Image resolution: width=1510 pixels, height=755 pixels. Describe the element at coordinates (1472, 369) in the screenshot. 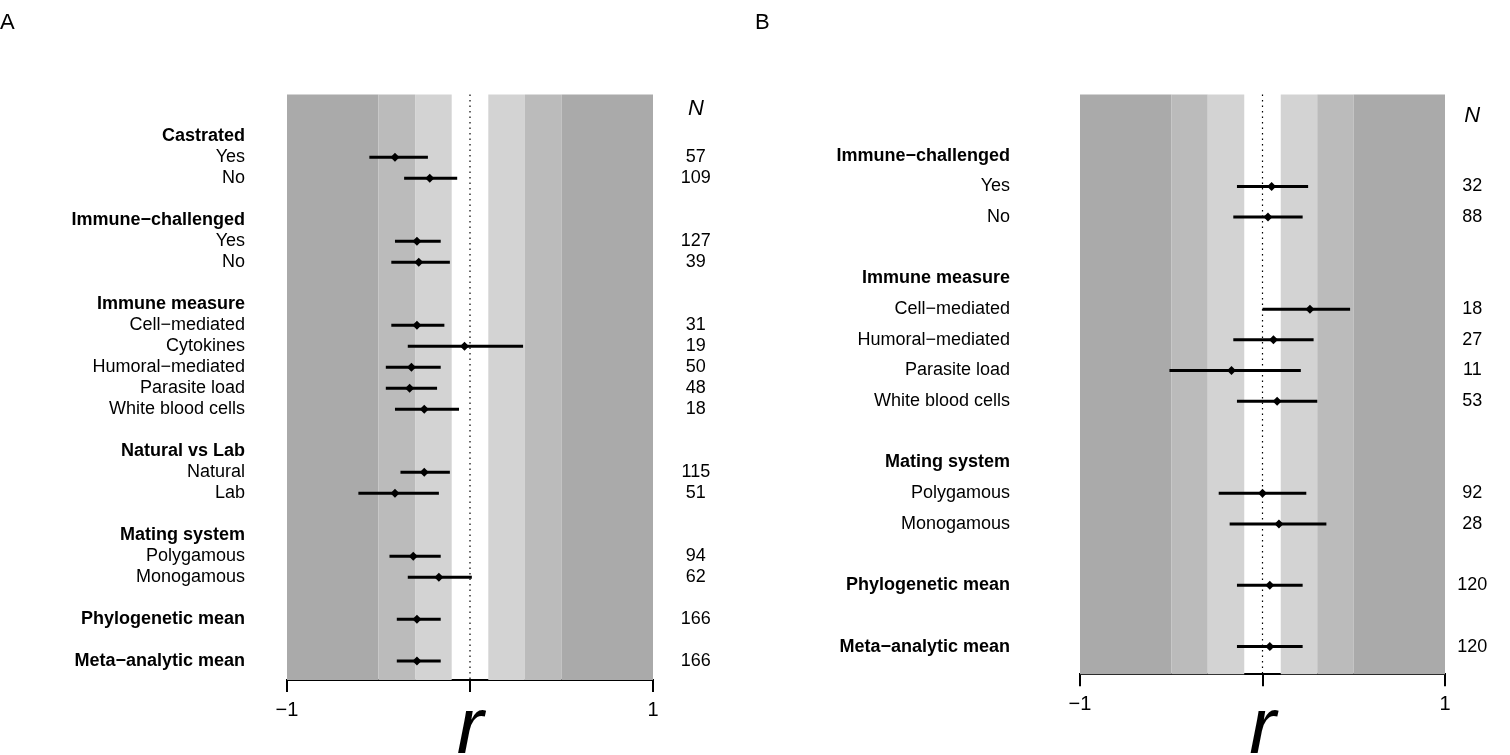

I see `text: 11` at that location.